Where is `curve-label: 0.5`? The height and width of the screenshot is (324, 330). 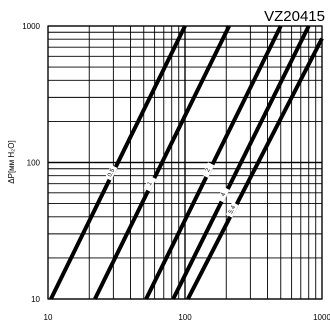
curve-label: 0.5 is located at coordinates (111, 172).